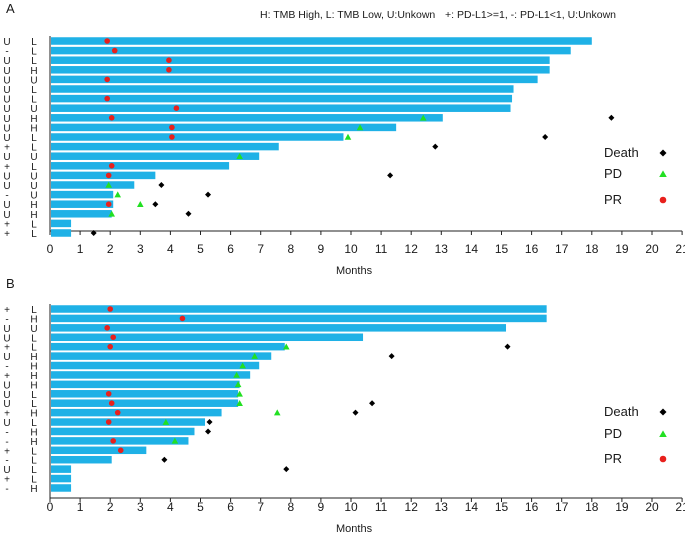 The width and height of the screenshot is (685, 534). Describe the element at coordinates (663, 153) in the screenshot. I see `legend-death-marker` at that location.